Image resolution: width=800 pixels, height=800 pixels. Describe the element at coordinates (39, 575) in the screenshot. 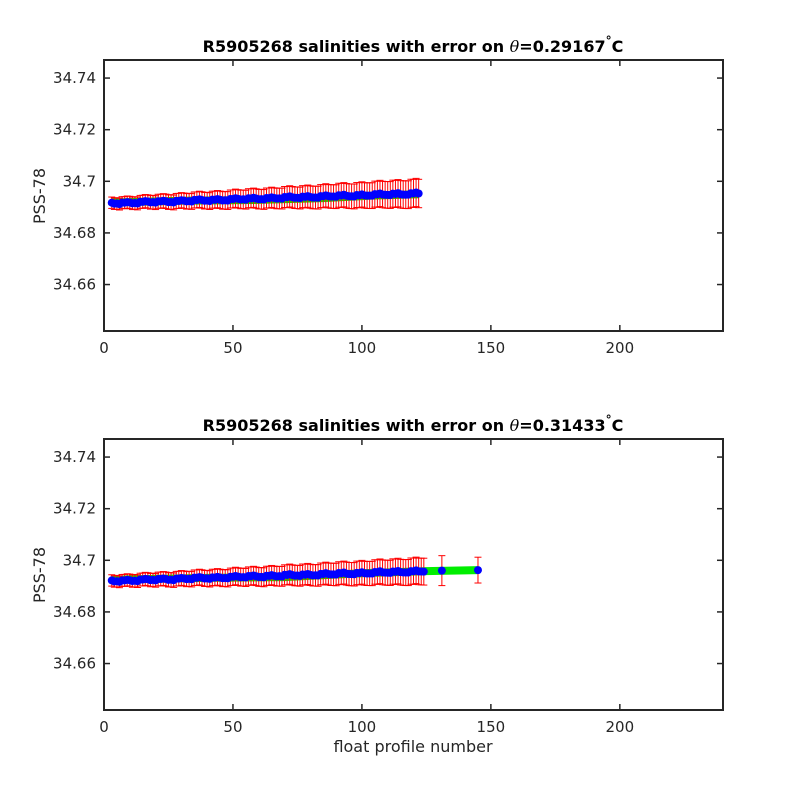

I see `chart-bottom-ylabel: PSS-78` at that location.